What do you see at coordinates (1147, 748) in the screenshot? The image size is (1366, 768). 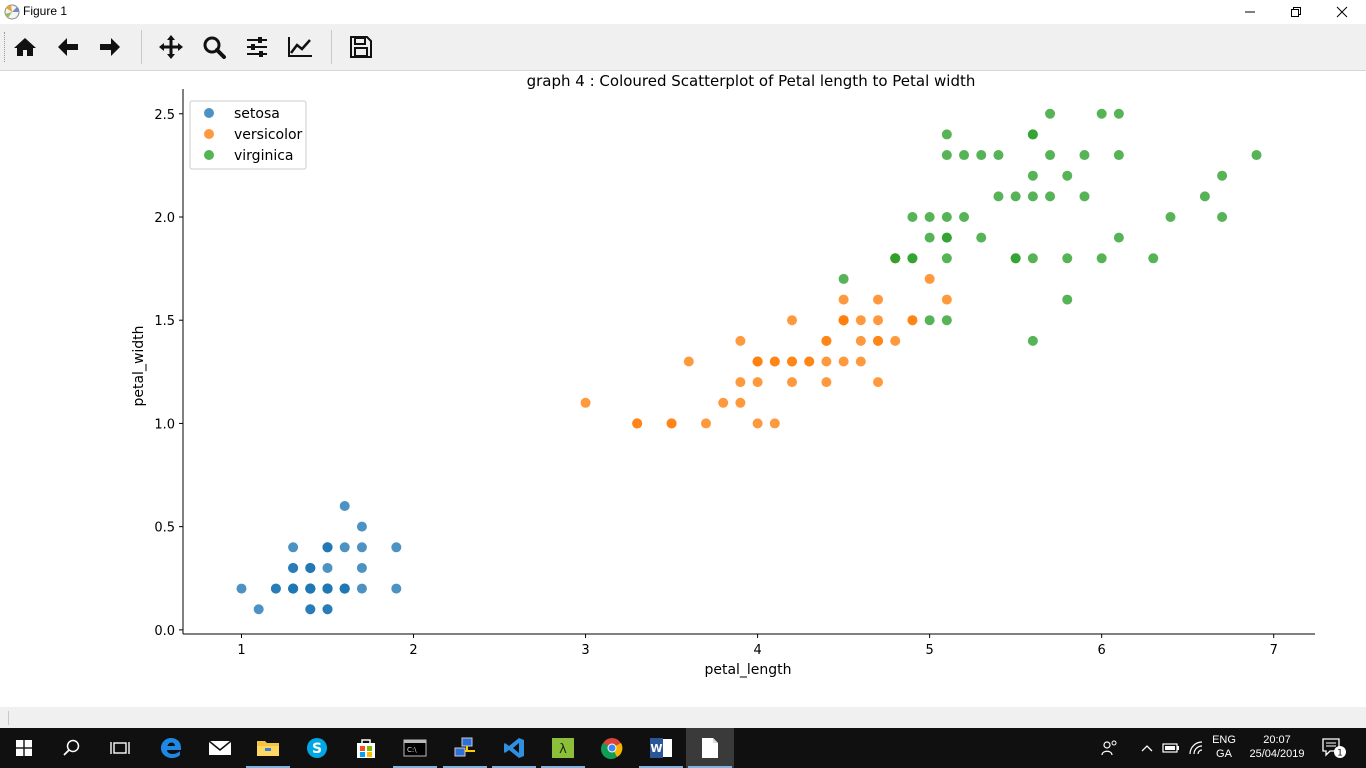 I see `show-hidden-icons-button` at bounding box center [1147, 748].